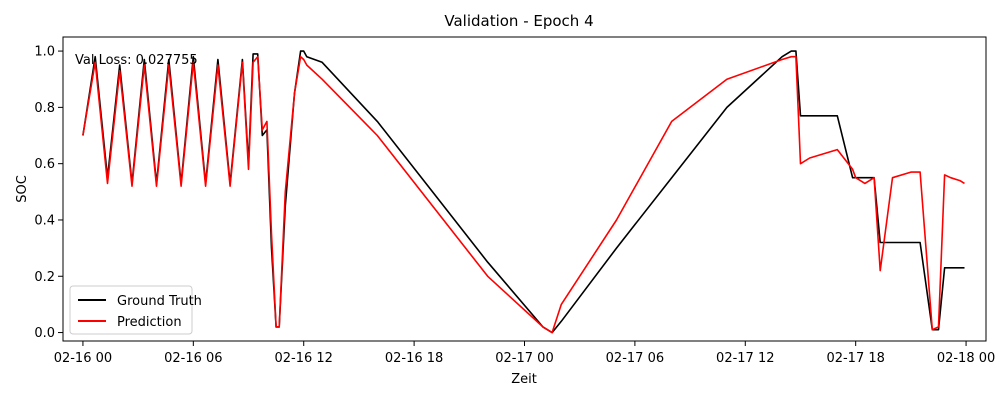 The image size is (1000, 400). Describe the element at coordinates (135, 310) in the screenshot. I see `legend: Ground Truth Prediction` at that location.